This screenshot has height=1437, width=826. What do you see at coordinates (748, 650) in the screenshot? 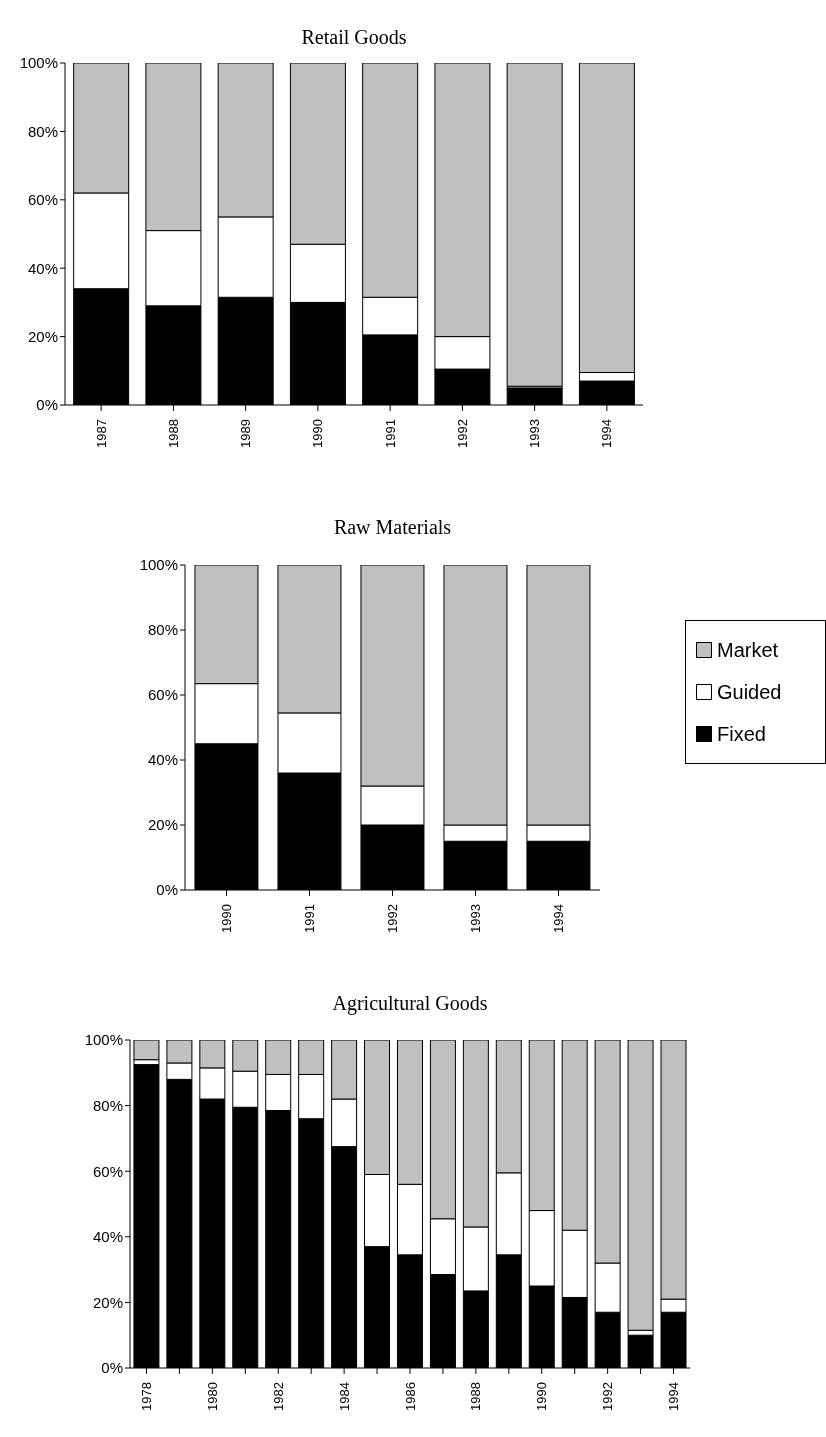
I see `legend-label: Market` at bounding box center [748, 650].